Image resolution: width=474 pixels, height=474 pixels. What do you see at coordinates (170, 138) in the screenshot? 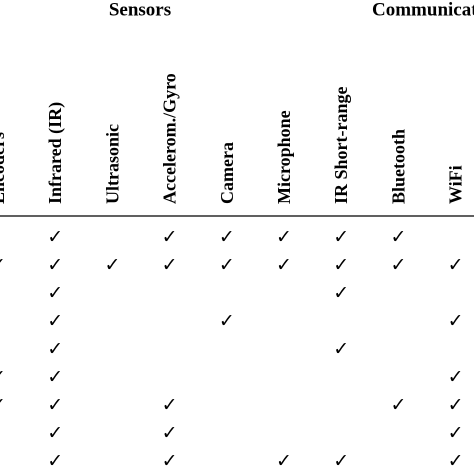
I see `column-header: Accelerom./Gyro` at bounding box center [170, 138].